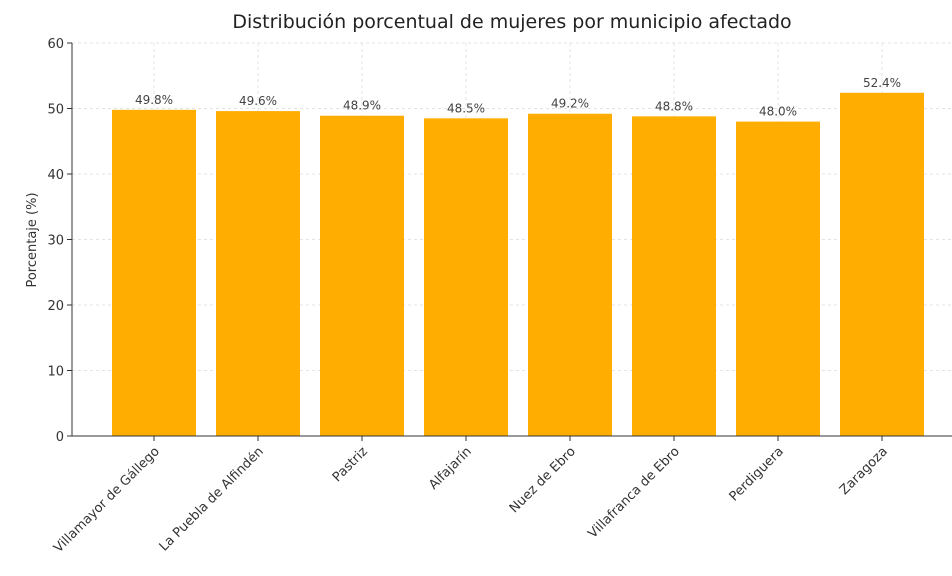  What do you see at coordinates (350, 464) in the screenshot?
I see `x-tick-label: Pastriz` at bounding box center [350, 464].